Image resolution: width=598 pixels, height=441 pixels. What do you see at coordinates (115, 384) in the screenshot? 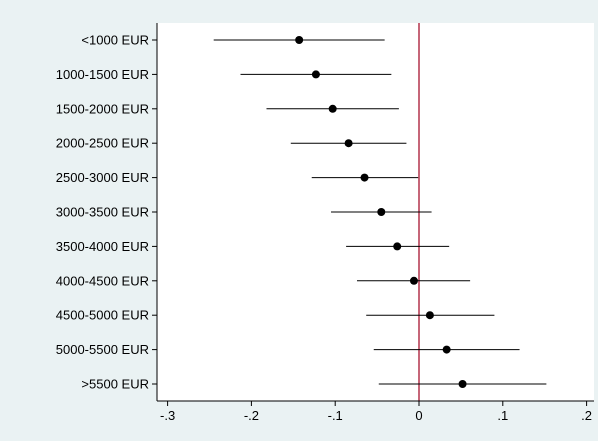
I see `y-tick-label: >5500 EUR` at bounding box center [115, 384].